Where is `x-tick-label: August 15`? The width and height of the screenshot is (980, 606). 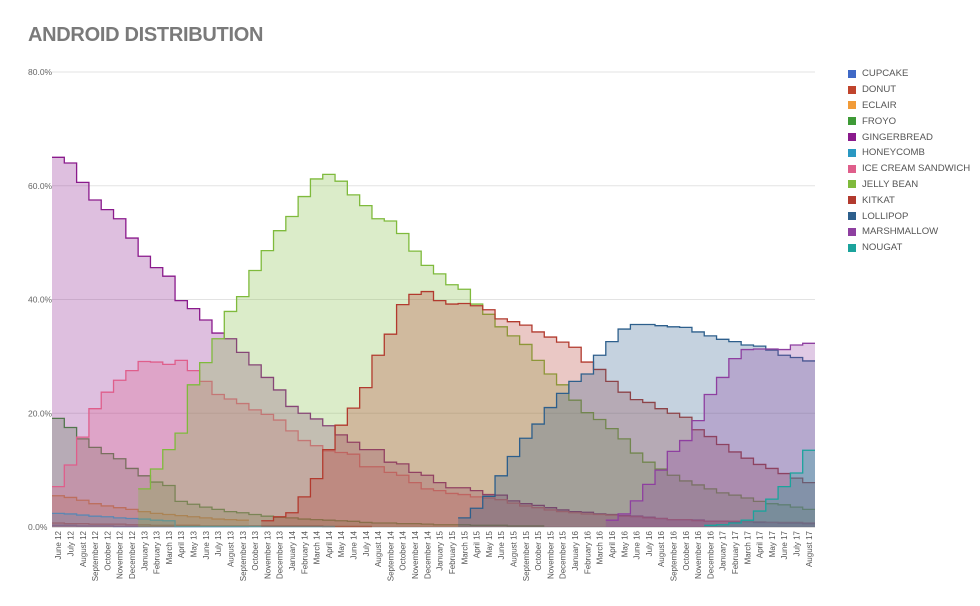
x-tick-label: August 15 is located at coordinates (513, 548).